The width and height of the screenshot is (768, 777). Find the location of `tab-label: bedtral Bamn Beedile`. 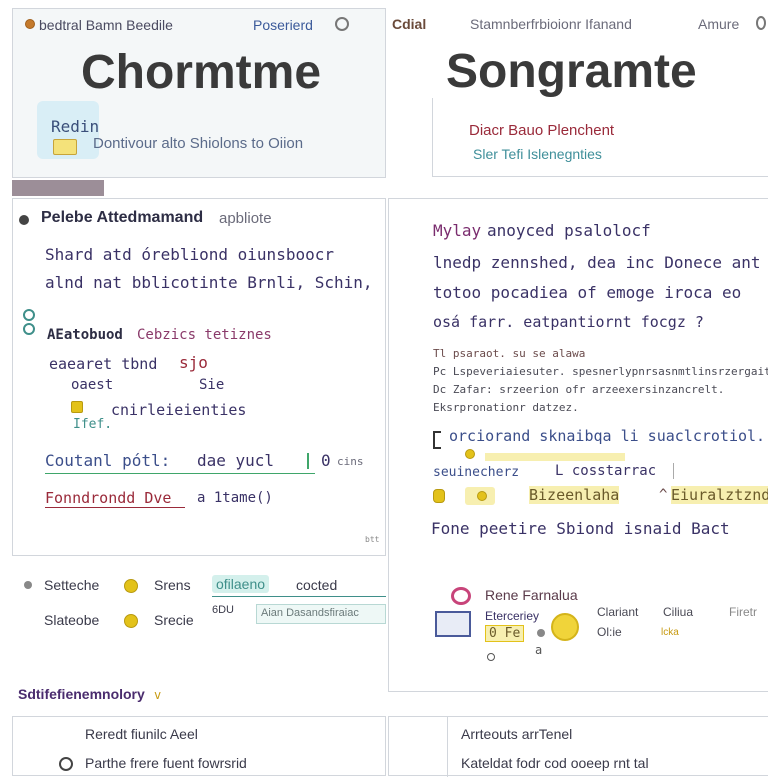

tab-label: bedtral Bamn Beedile is located at coordinates (106, 25).